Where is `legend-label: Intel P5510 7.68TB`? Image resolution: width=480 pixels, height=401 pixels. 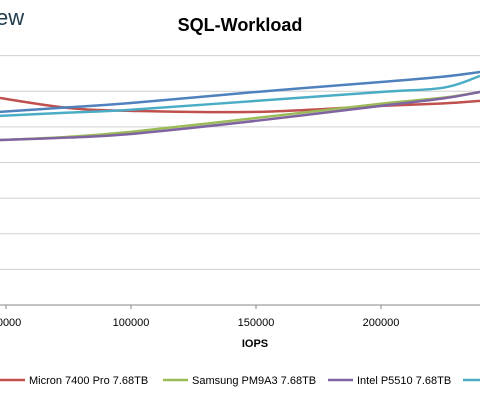 legend-label: Intel P5510 7.68TB is located at coordinates (404, 381).